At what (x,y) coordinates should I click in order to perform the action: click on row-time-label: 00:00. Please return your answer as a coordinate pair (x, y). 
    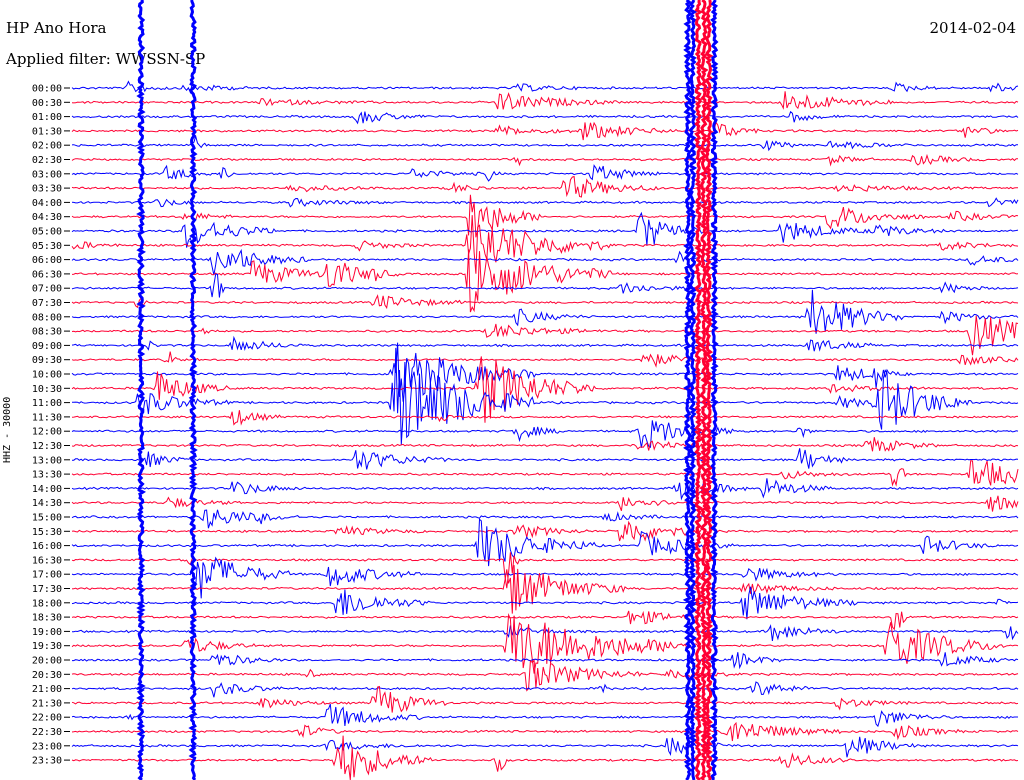
    Looking at the image, I should click on (47, 89).